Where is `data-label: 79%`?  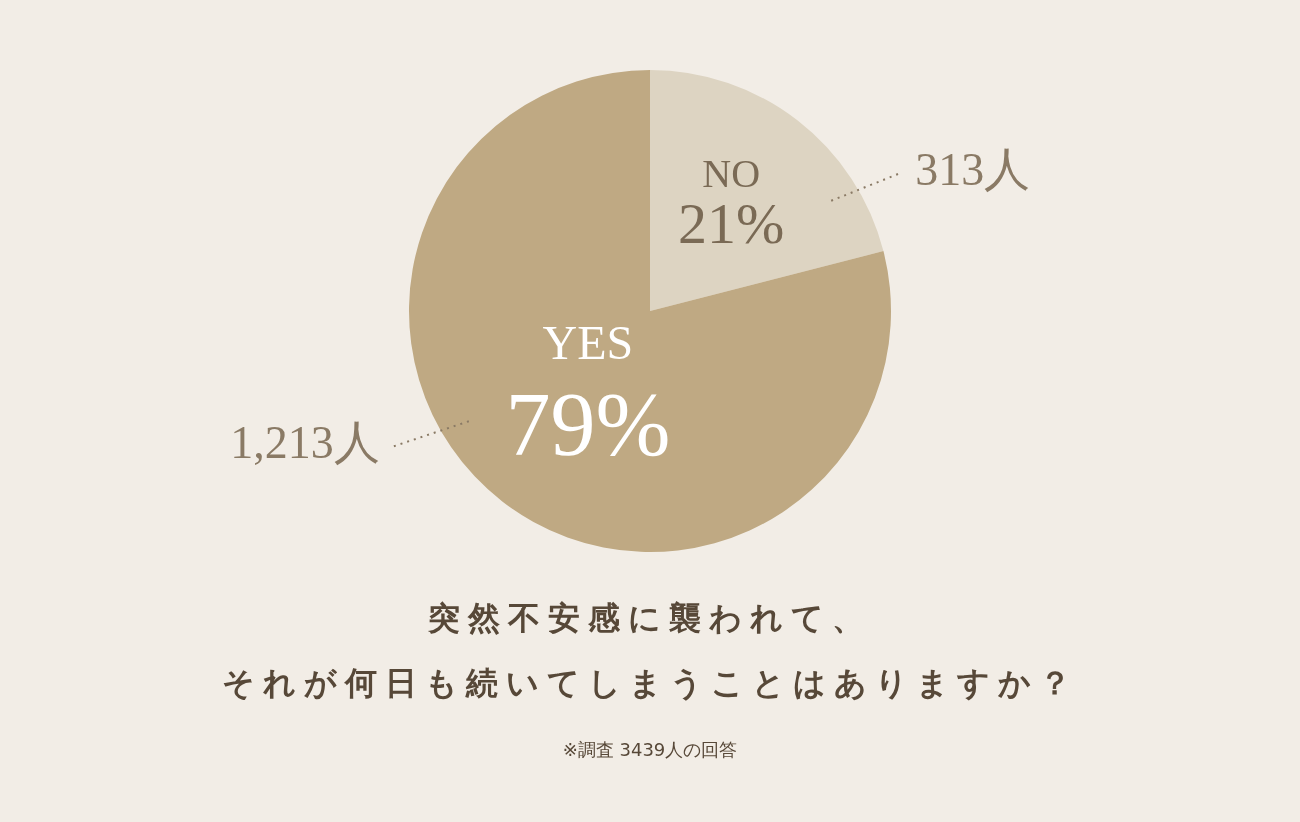 data-label: 79% is located at coordinates (588, 424).